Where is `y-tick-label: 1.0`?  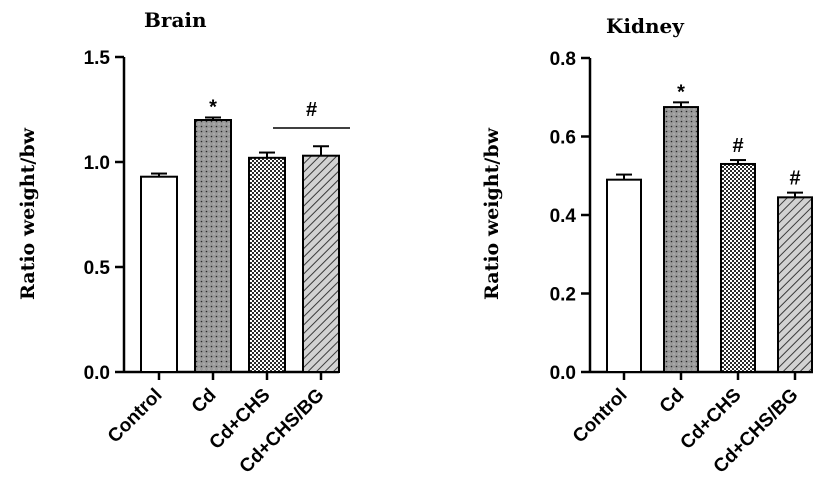 y-tick-label: 1.0 is located at coordinates (97, 163).